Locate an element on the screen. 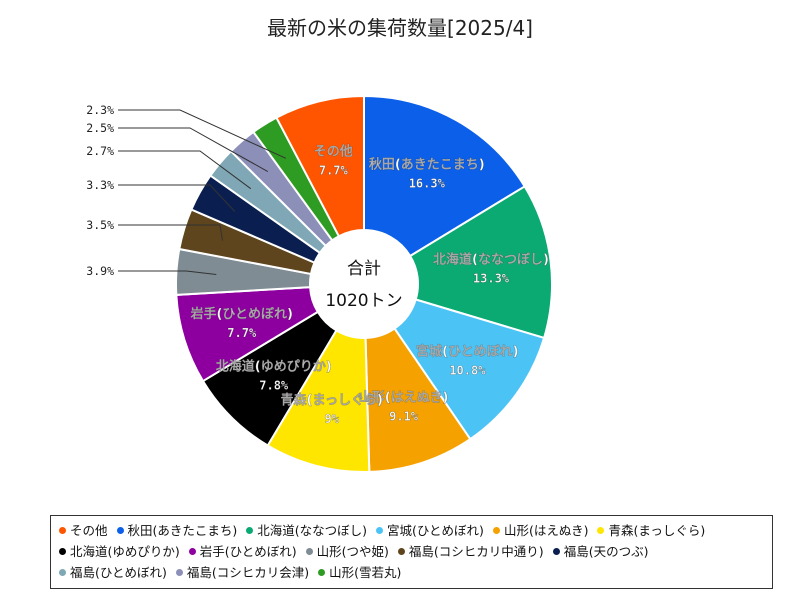 The image size is (800, 600). slice-label-5: 北海道(ゆめぴりか) 7.8% is located at coordinates (273, 375).